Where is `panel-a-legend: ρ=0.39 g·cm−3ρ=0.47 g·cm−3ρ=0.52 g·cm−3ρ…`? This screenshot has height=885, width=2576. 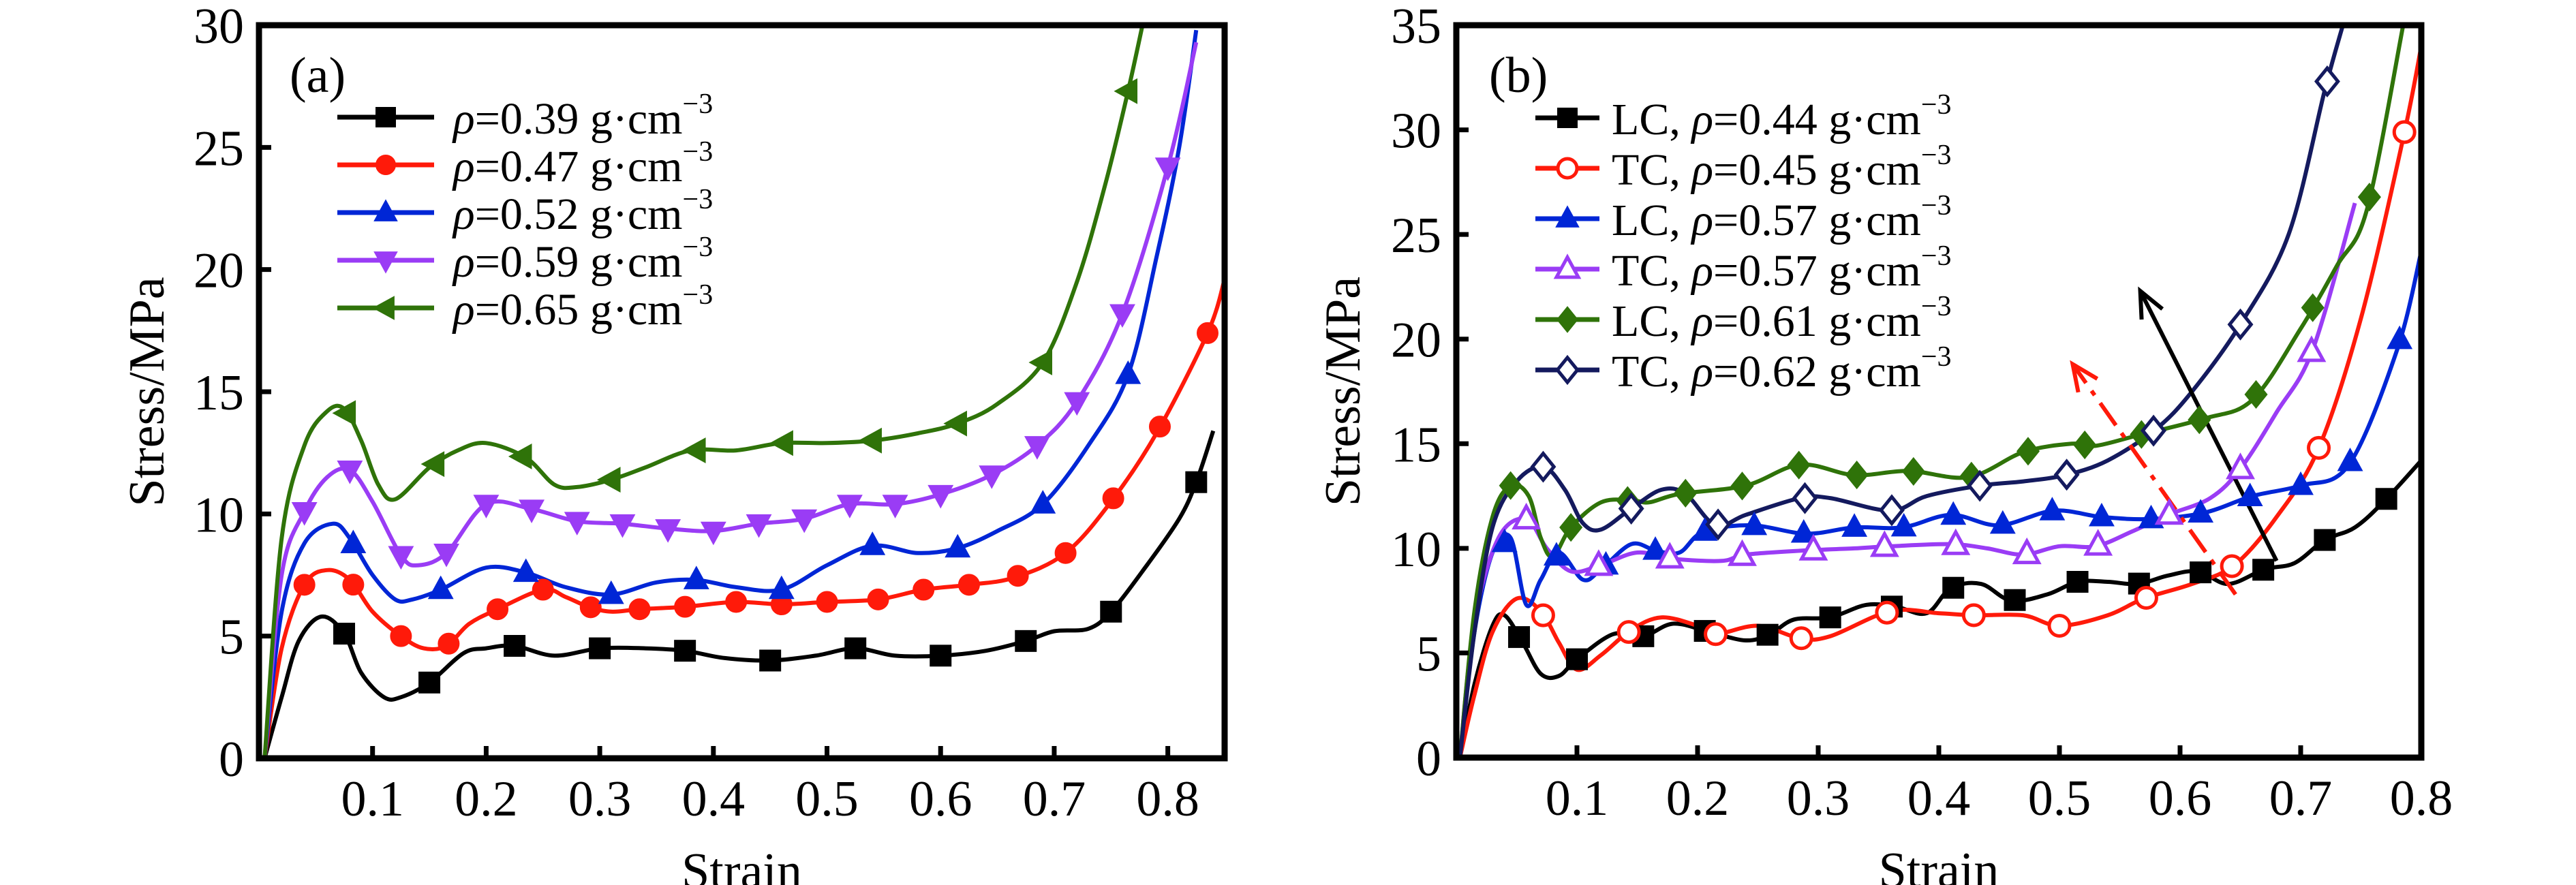 panel-a-legend: ρ=0.39 g·cm−3ρ=0.47 g·cm−3ρ=0.52 g·cm−3ρ… is located at coordinates (525, 212).